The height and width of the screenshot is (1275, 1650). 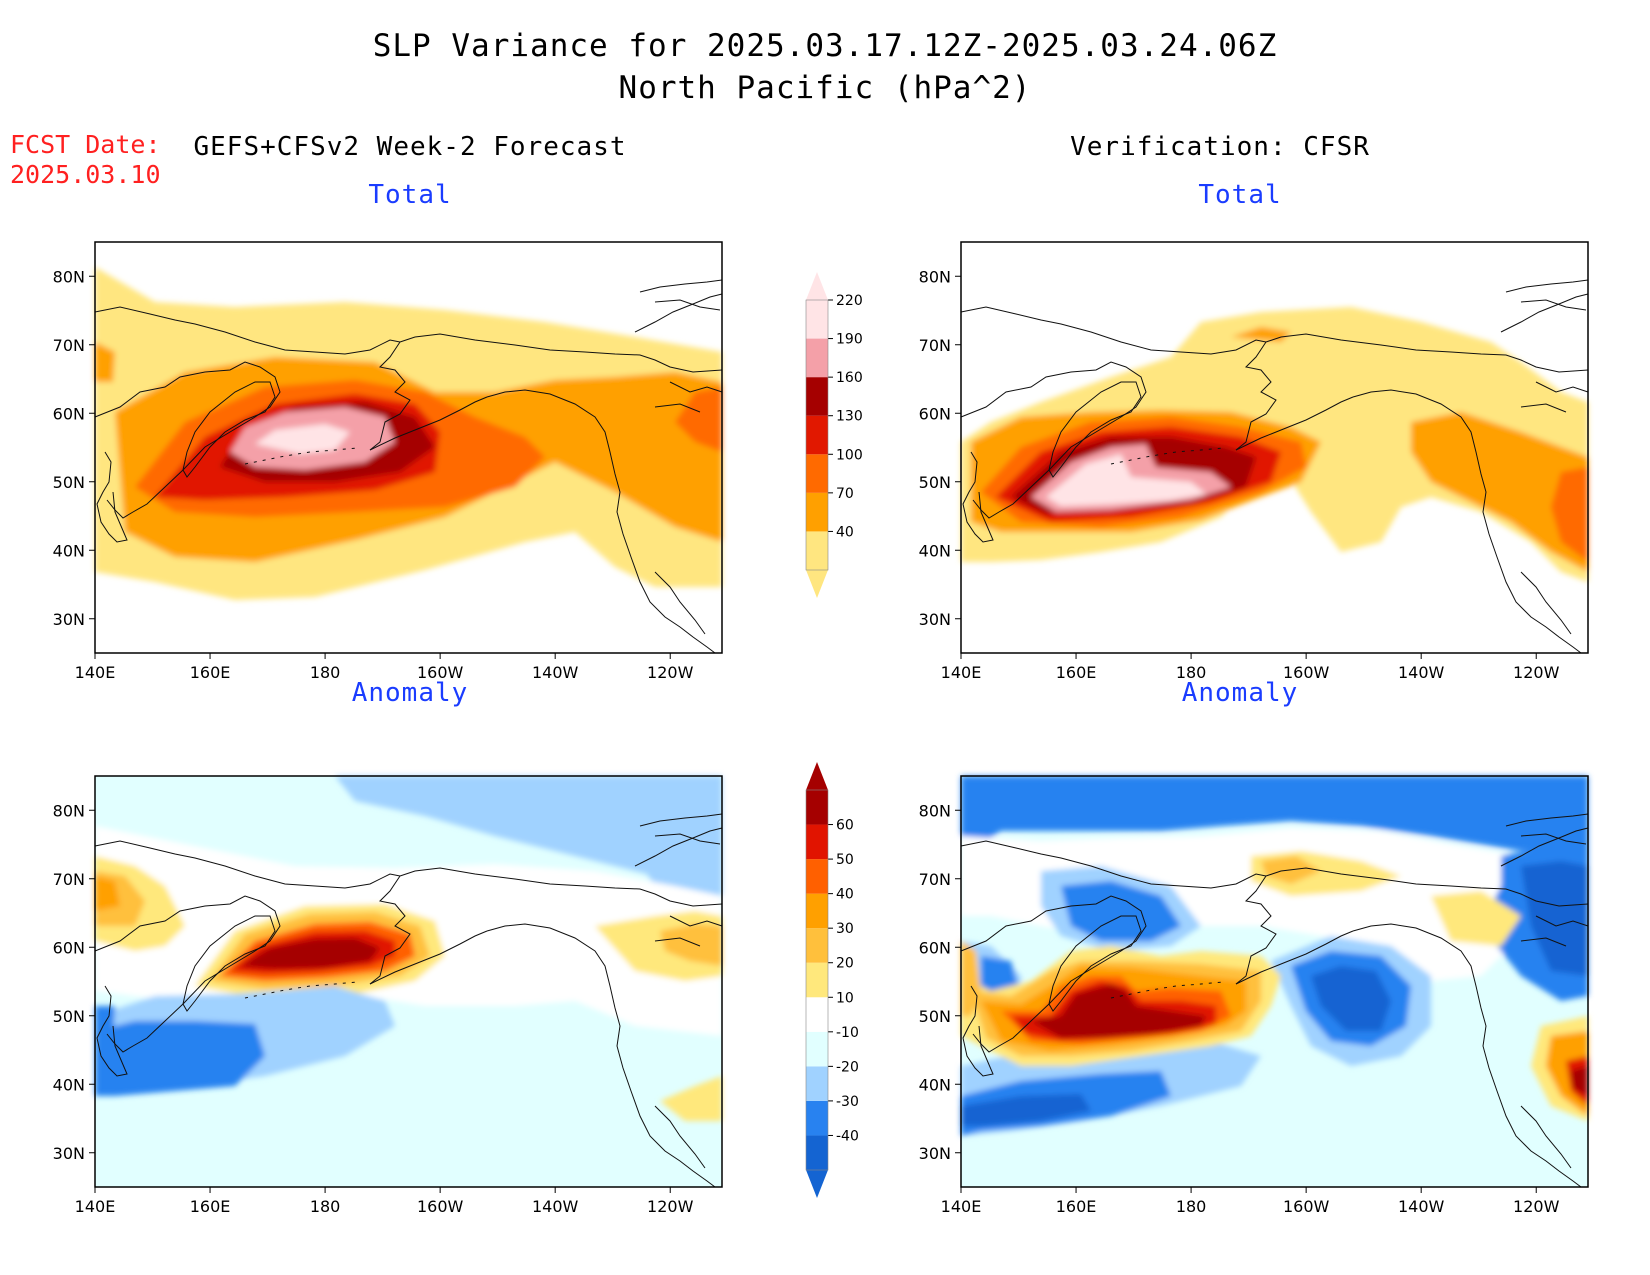 What do you see at coordinates (847, 1033) in the screenshot?
I see `colorbar-label: -10` at bounding box center [847, 1033].